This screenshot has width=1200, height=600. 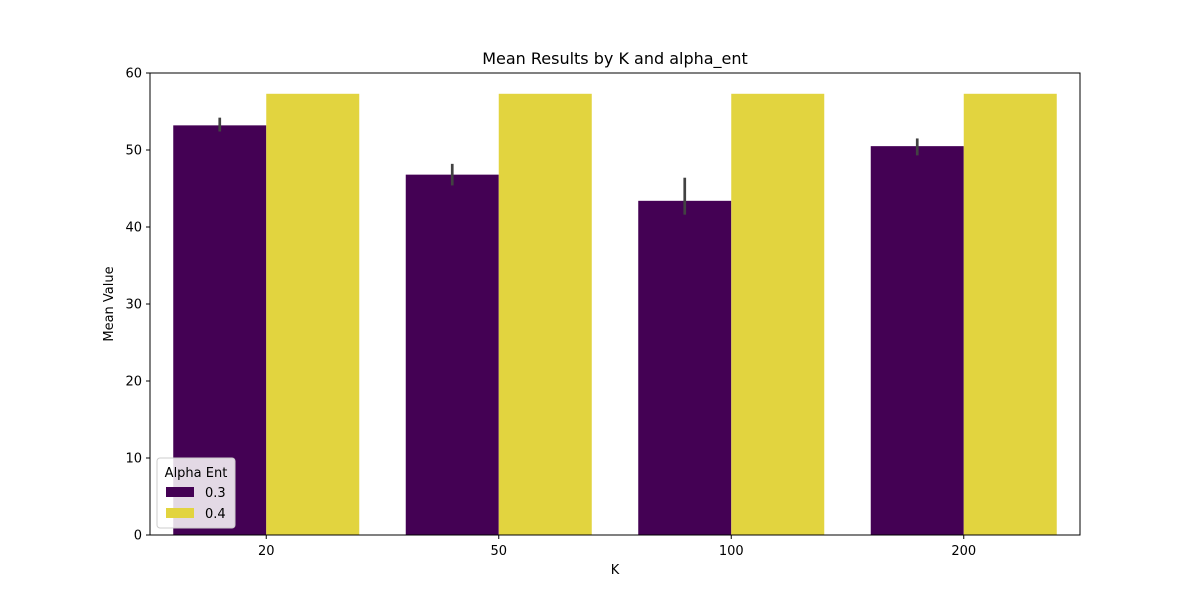 I want to click on y-tick-label-60: 60, so click(x=133, y=74).